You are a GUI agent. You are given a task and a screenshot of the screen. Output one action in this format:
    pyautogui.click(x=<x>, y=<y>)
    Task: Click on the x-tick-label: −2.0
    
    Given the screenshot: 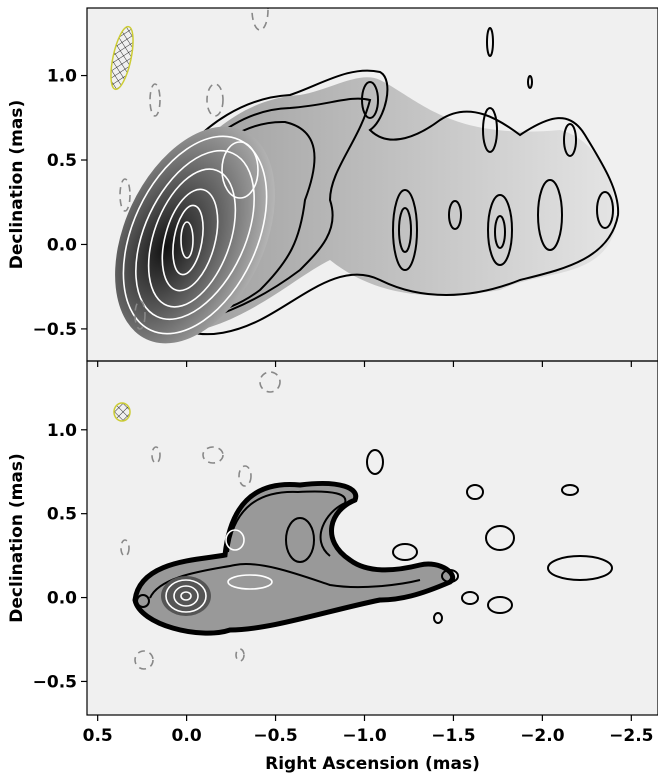 What is the action you would take?
    pyautogui.click(x=542, y=736)
    